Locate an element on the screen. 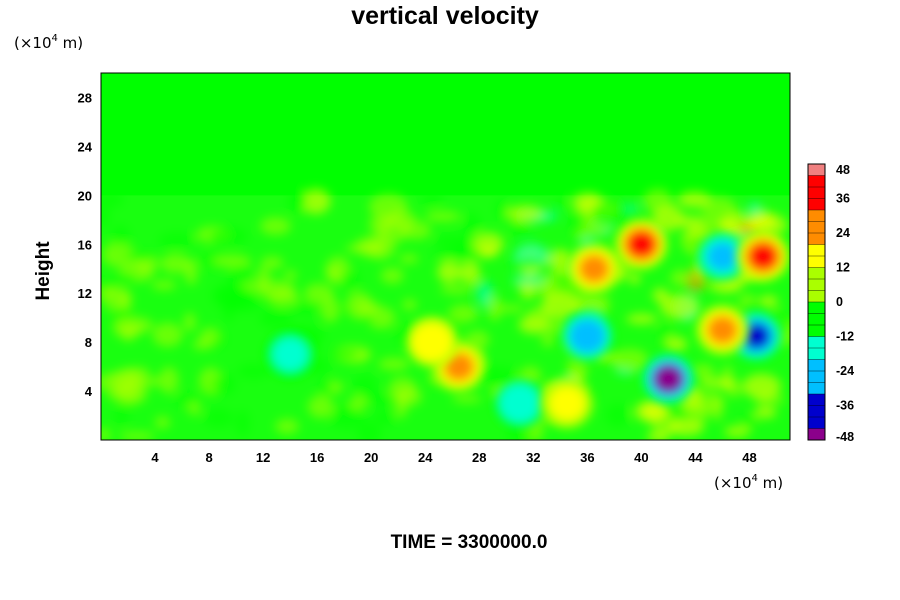  y-tick: 16 is located at coordinates (85, 244).